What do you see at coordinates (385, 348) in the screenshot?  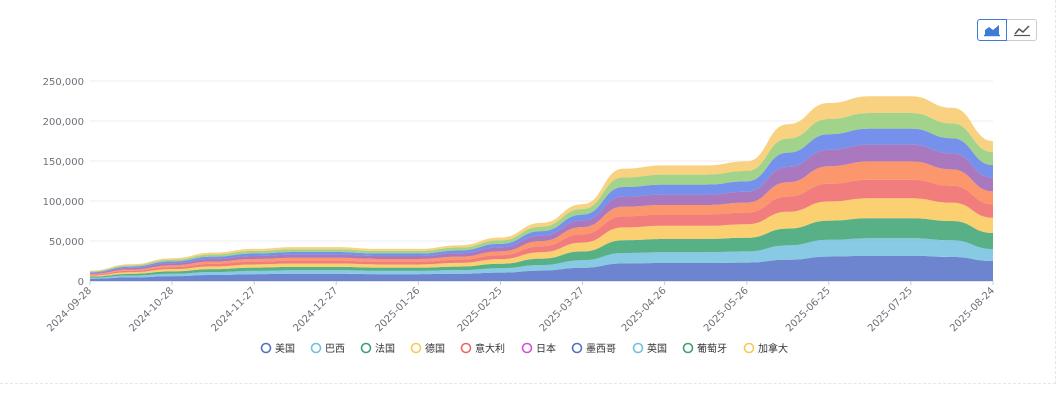 I see `legend-label: 法国` at bounding box center [385, 348].